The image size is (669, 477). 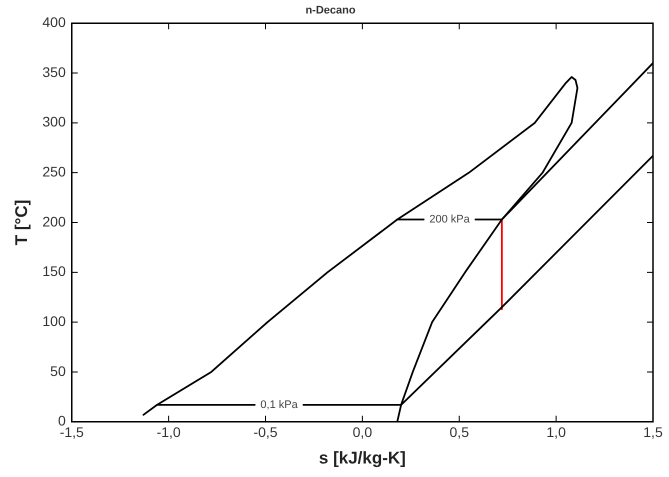 What do you see at coordinates (362, 458) in the screenshot?
I see `x-axis-title: s [kJ/kg-K]` at bounding box center [362, 458].